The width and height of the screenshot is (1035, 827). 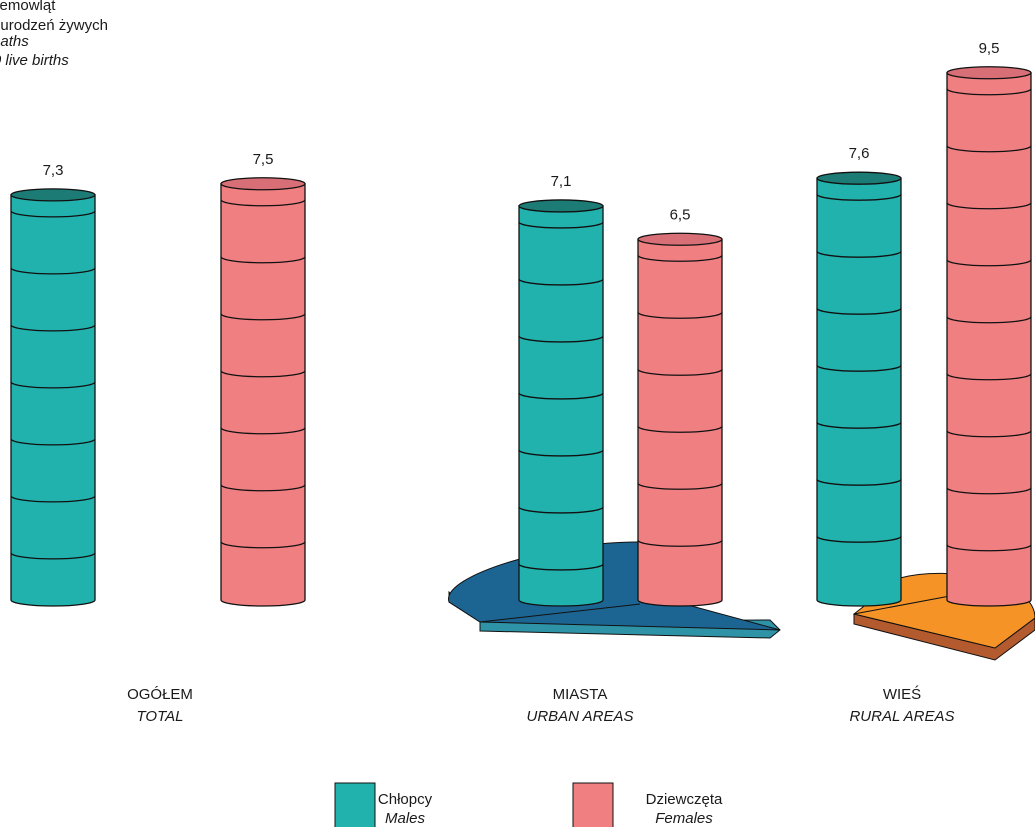 I want to click on bar-total-females, so click(x=263, y=392).